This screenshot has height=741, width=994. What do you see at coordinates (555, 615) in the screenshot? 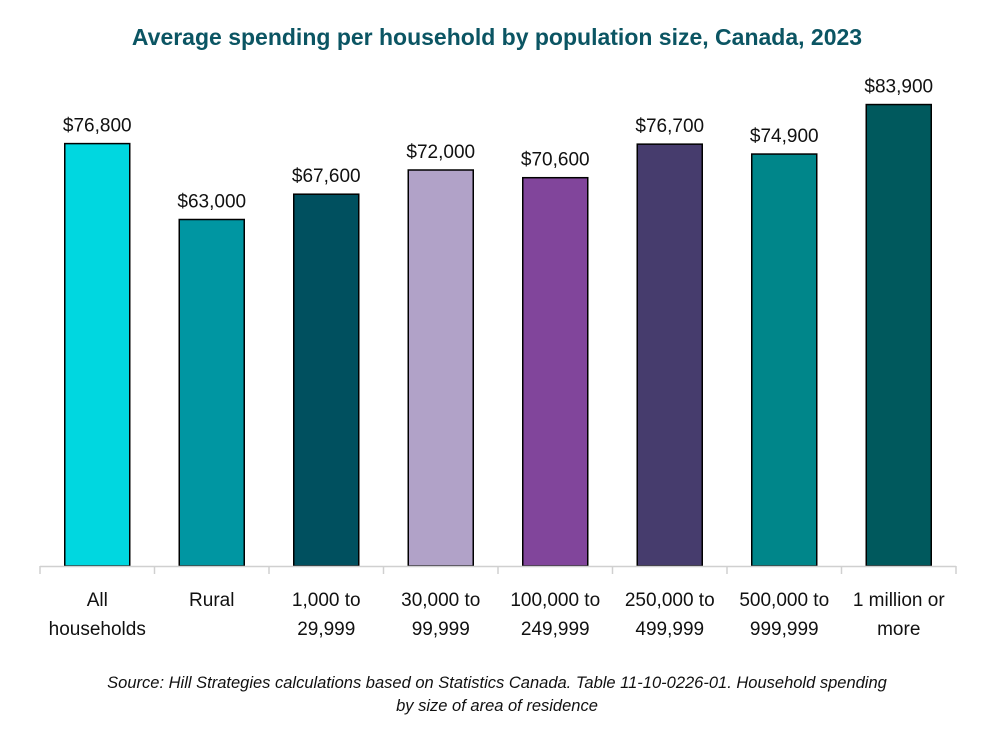
I see `x-tick-label: 100,000 to 249,999` at bounding box center [555, 615].